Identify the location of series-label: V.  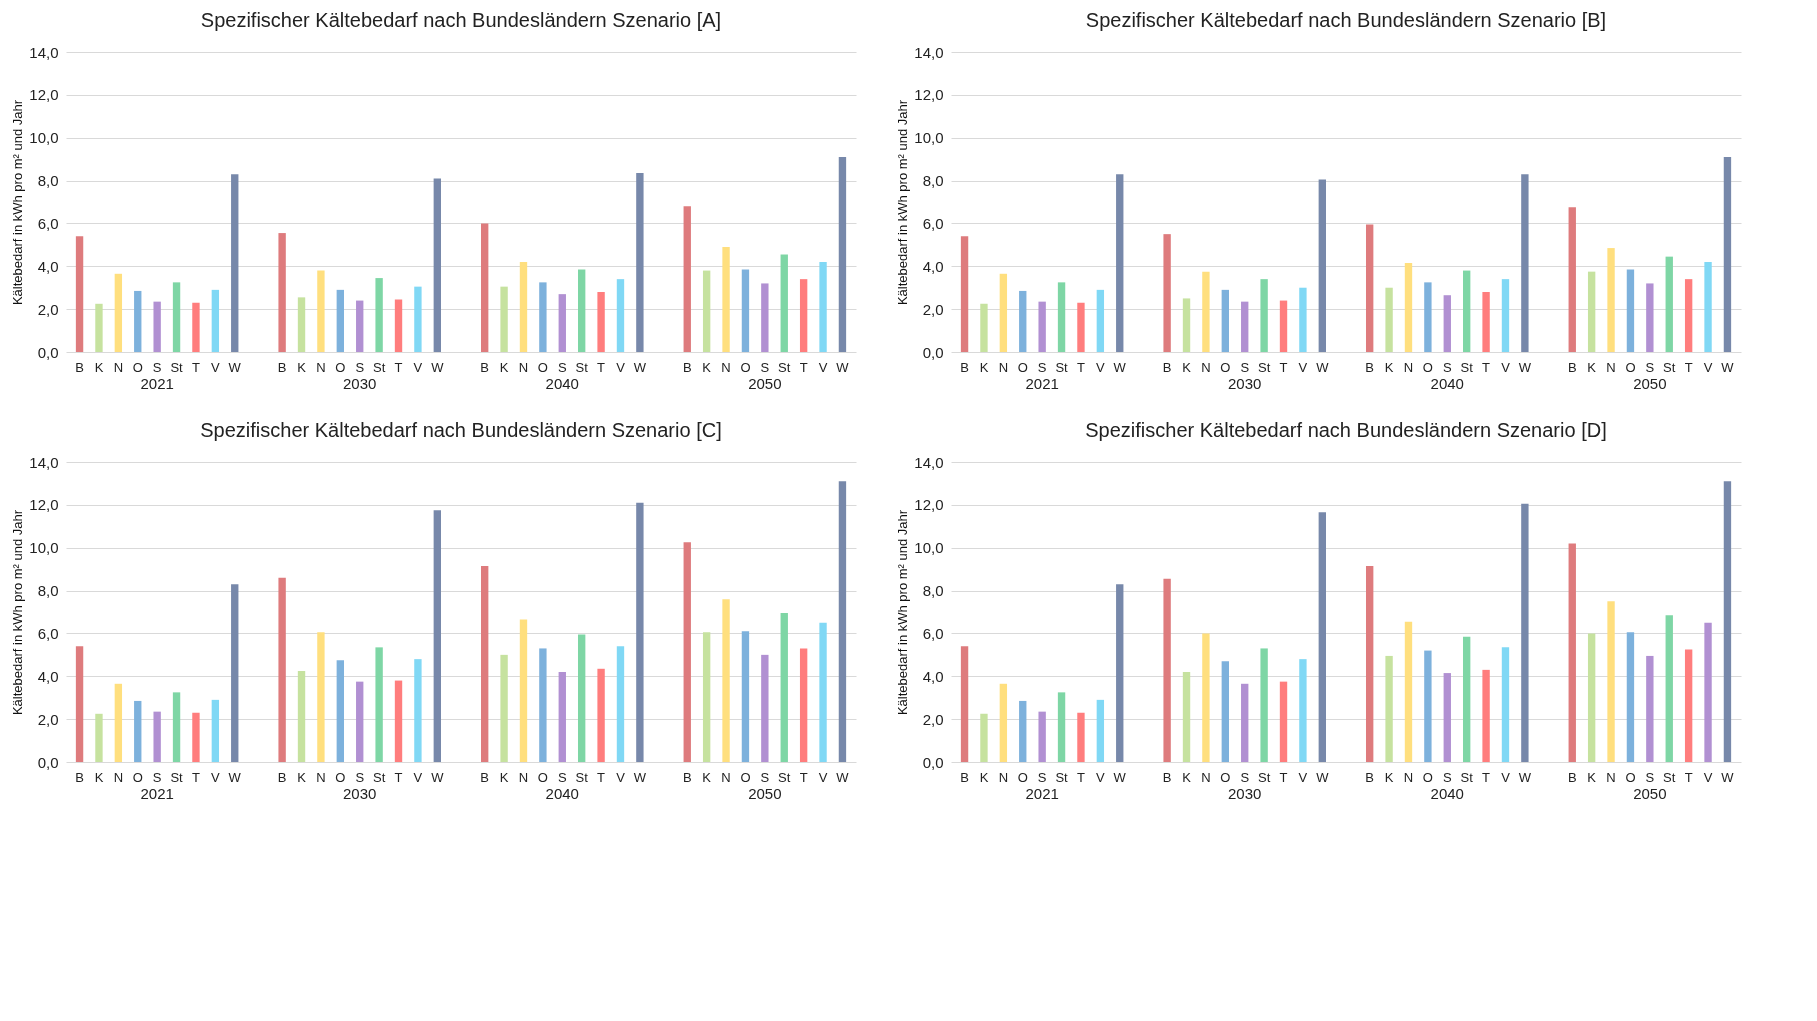
(1506, 777).